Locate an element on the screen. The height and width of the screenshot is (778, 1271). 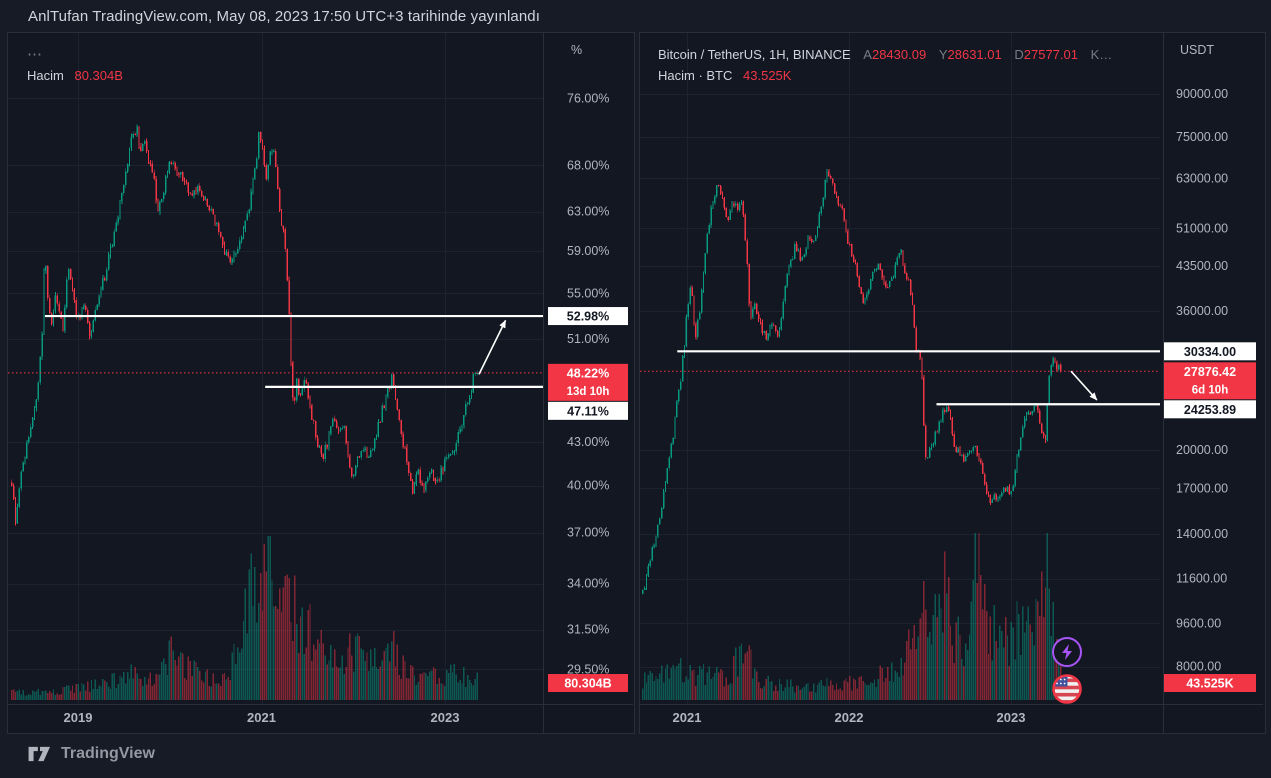
svg-text: 37.00% is located at coordinates (588, 533).